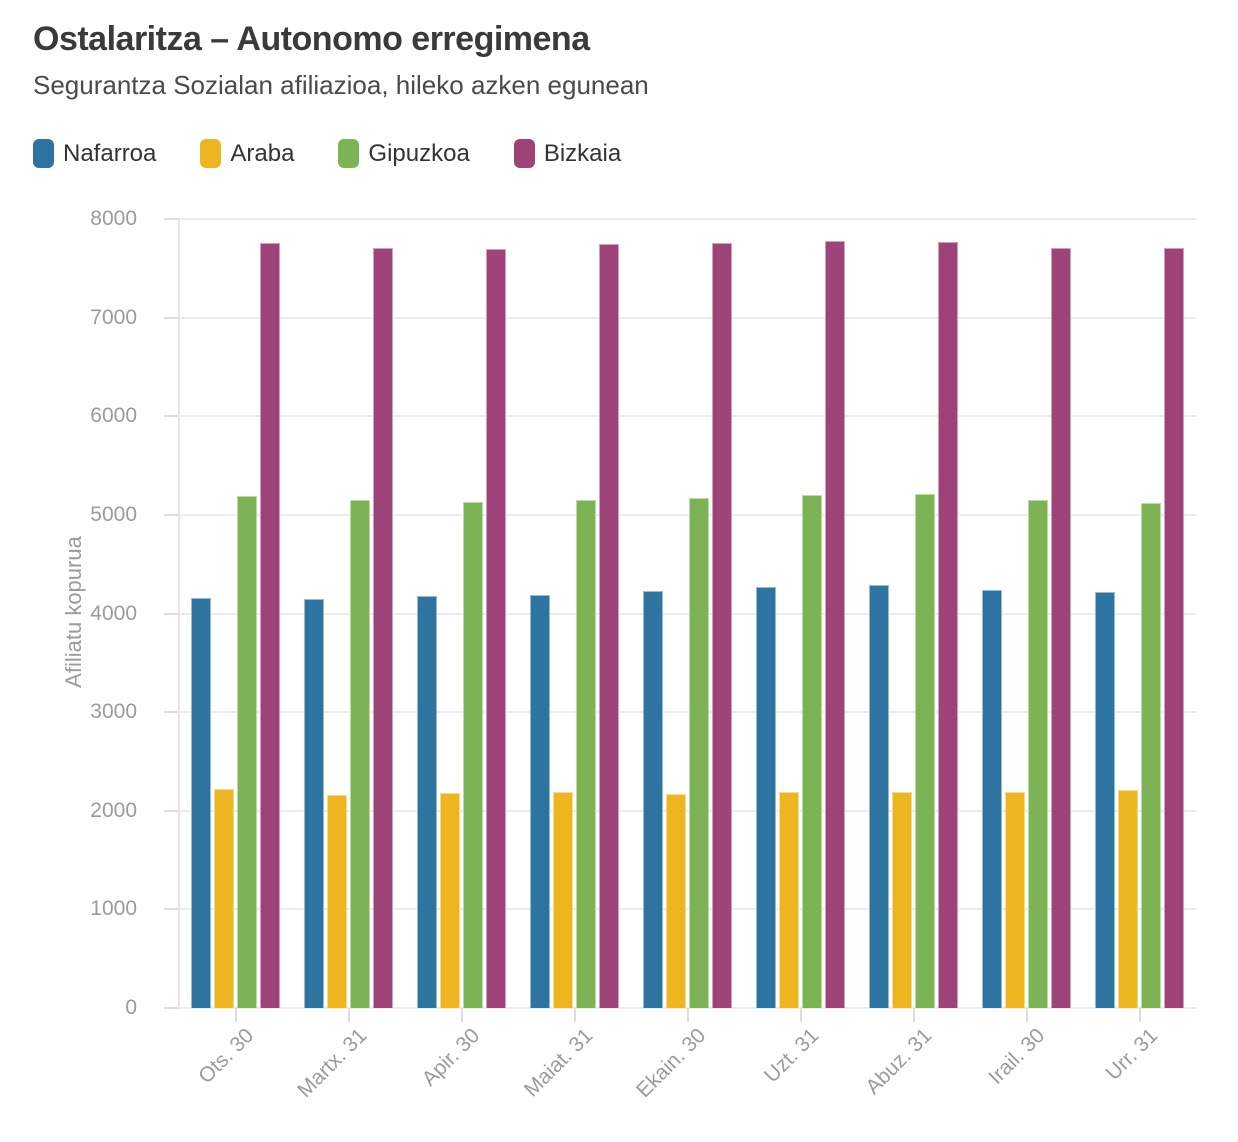 The height and width of the screenshot is (1142, 1238). I want to click on x-tick-label: Irail. 30, so click(1016, 1056).